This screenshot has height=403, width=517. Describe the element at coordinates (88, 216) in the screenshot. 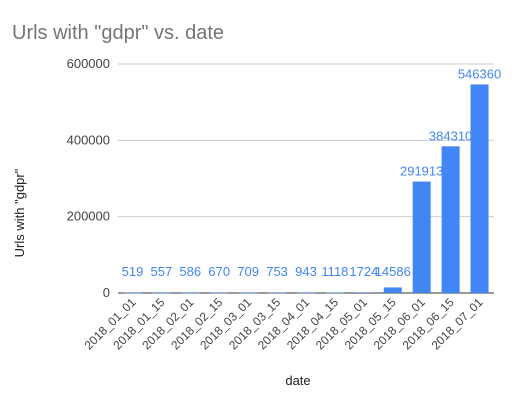

I see `y-tick-label: 200000` at that location.